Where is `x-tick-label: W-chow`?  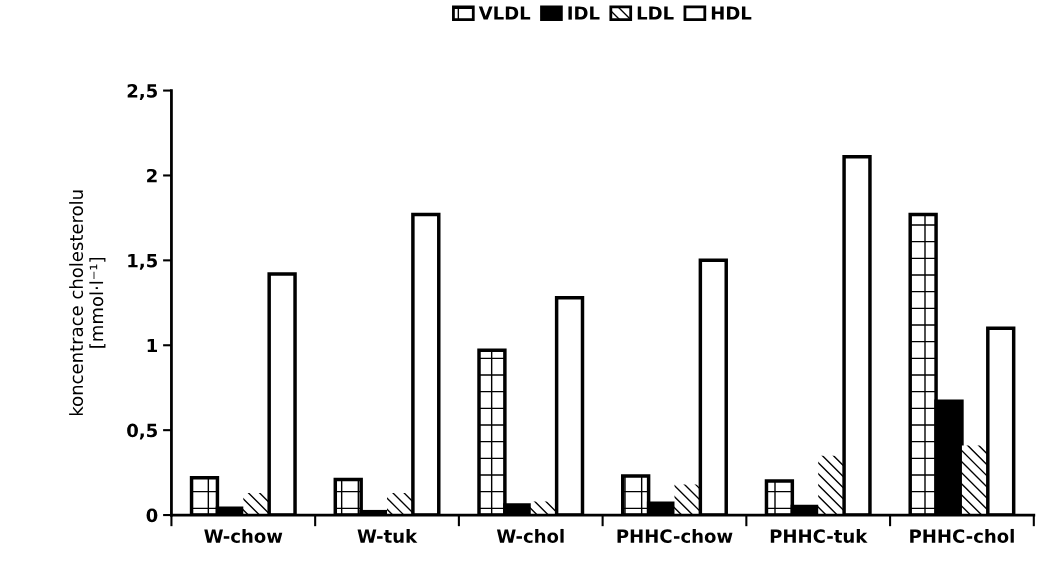
x-tick-label: W-chow is located at coordinates (243, 535).